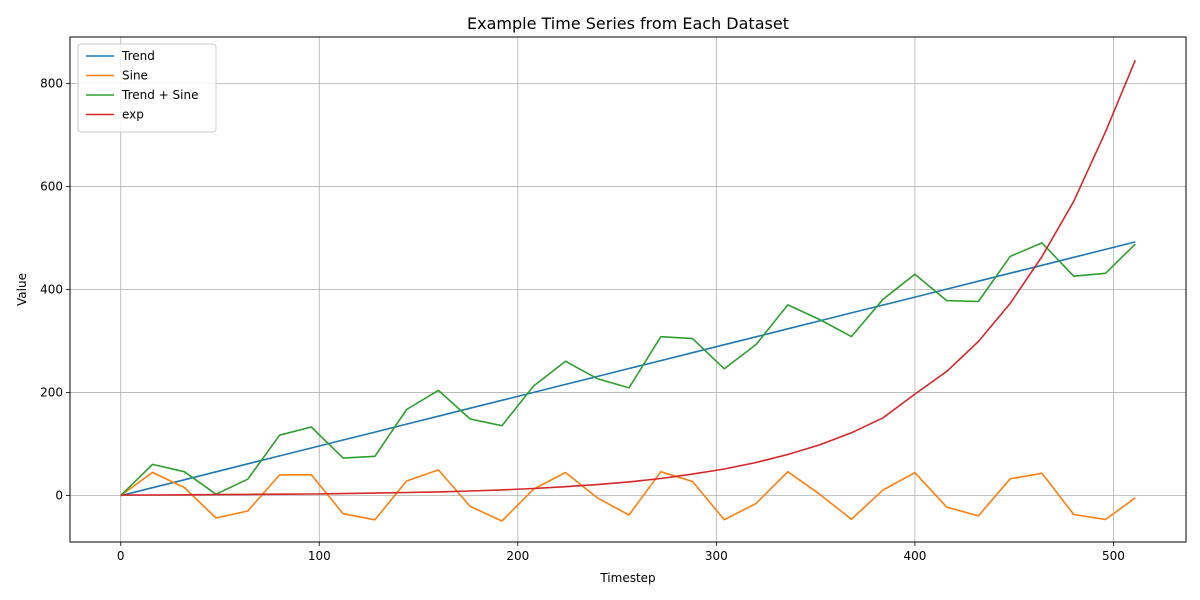  What do you see at coordinates (517, 556) in the screenshot?
I see `x-tick-label: 200` at bounding box center [517, 556].